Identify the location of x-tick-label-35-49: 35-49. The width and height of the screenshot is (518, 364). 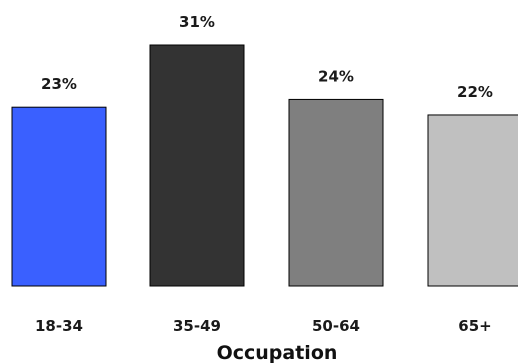
(197, 326).